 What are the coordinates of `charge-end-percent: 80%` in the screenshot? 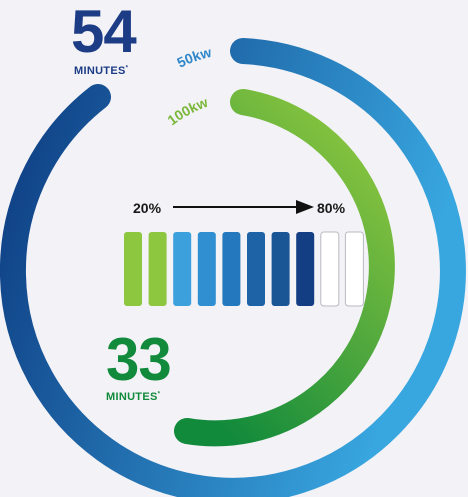 It's located at (331, 208).